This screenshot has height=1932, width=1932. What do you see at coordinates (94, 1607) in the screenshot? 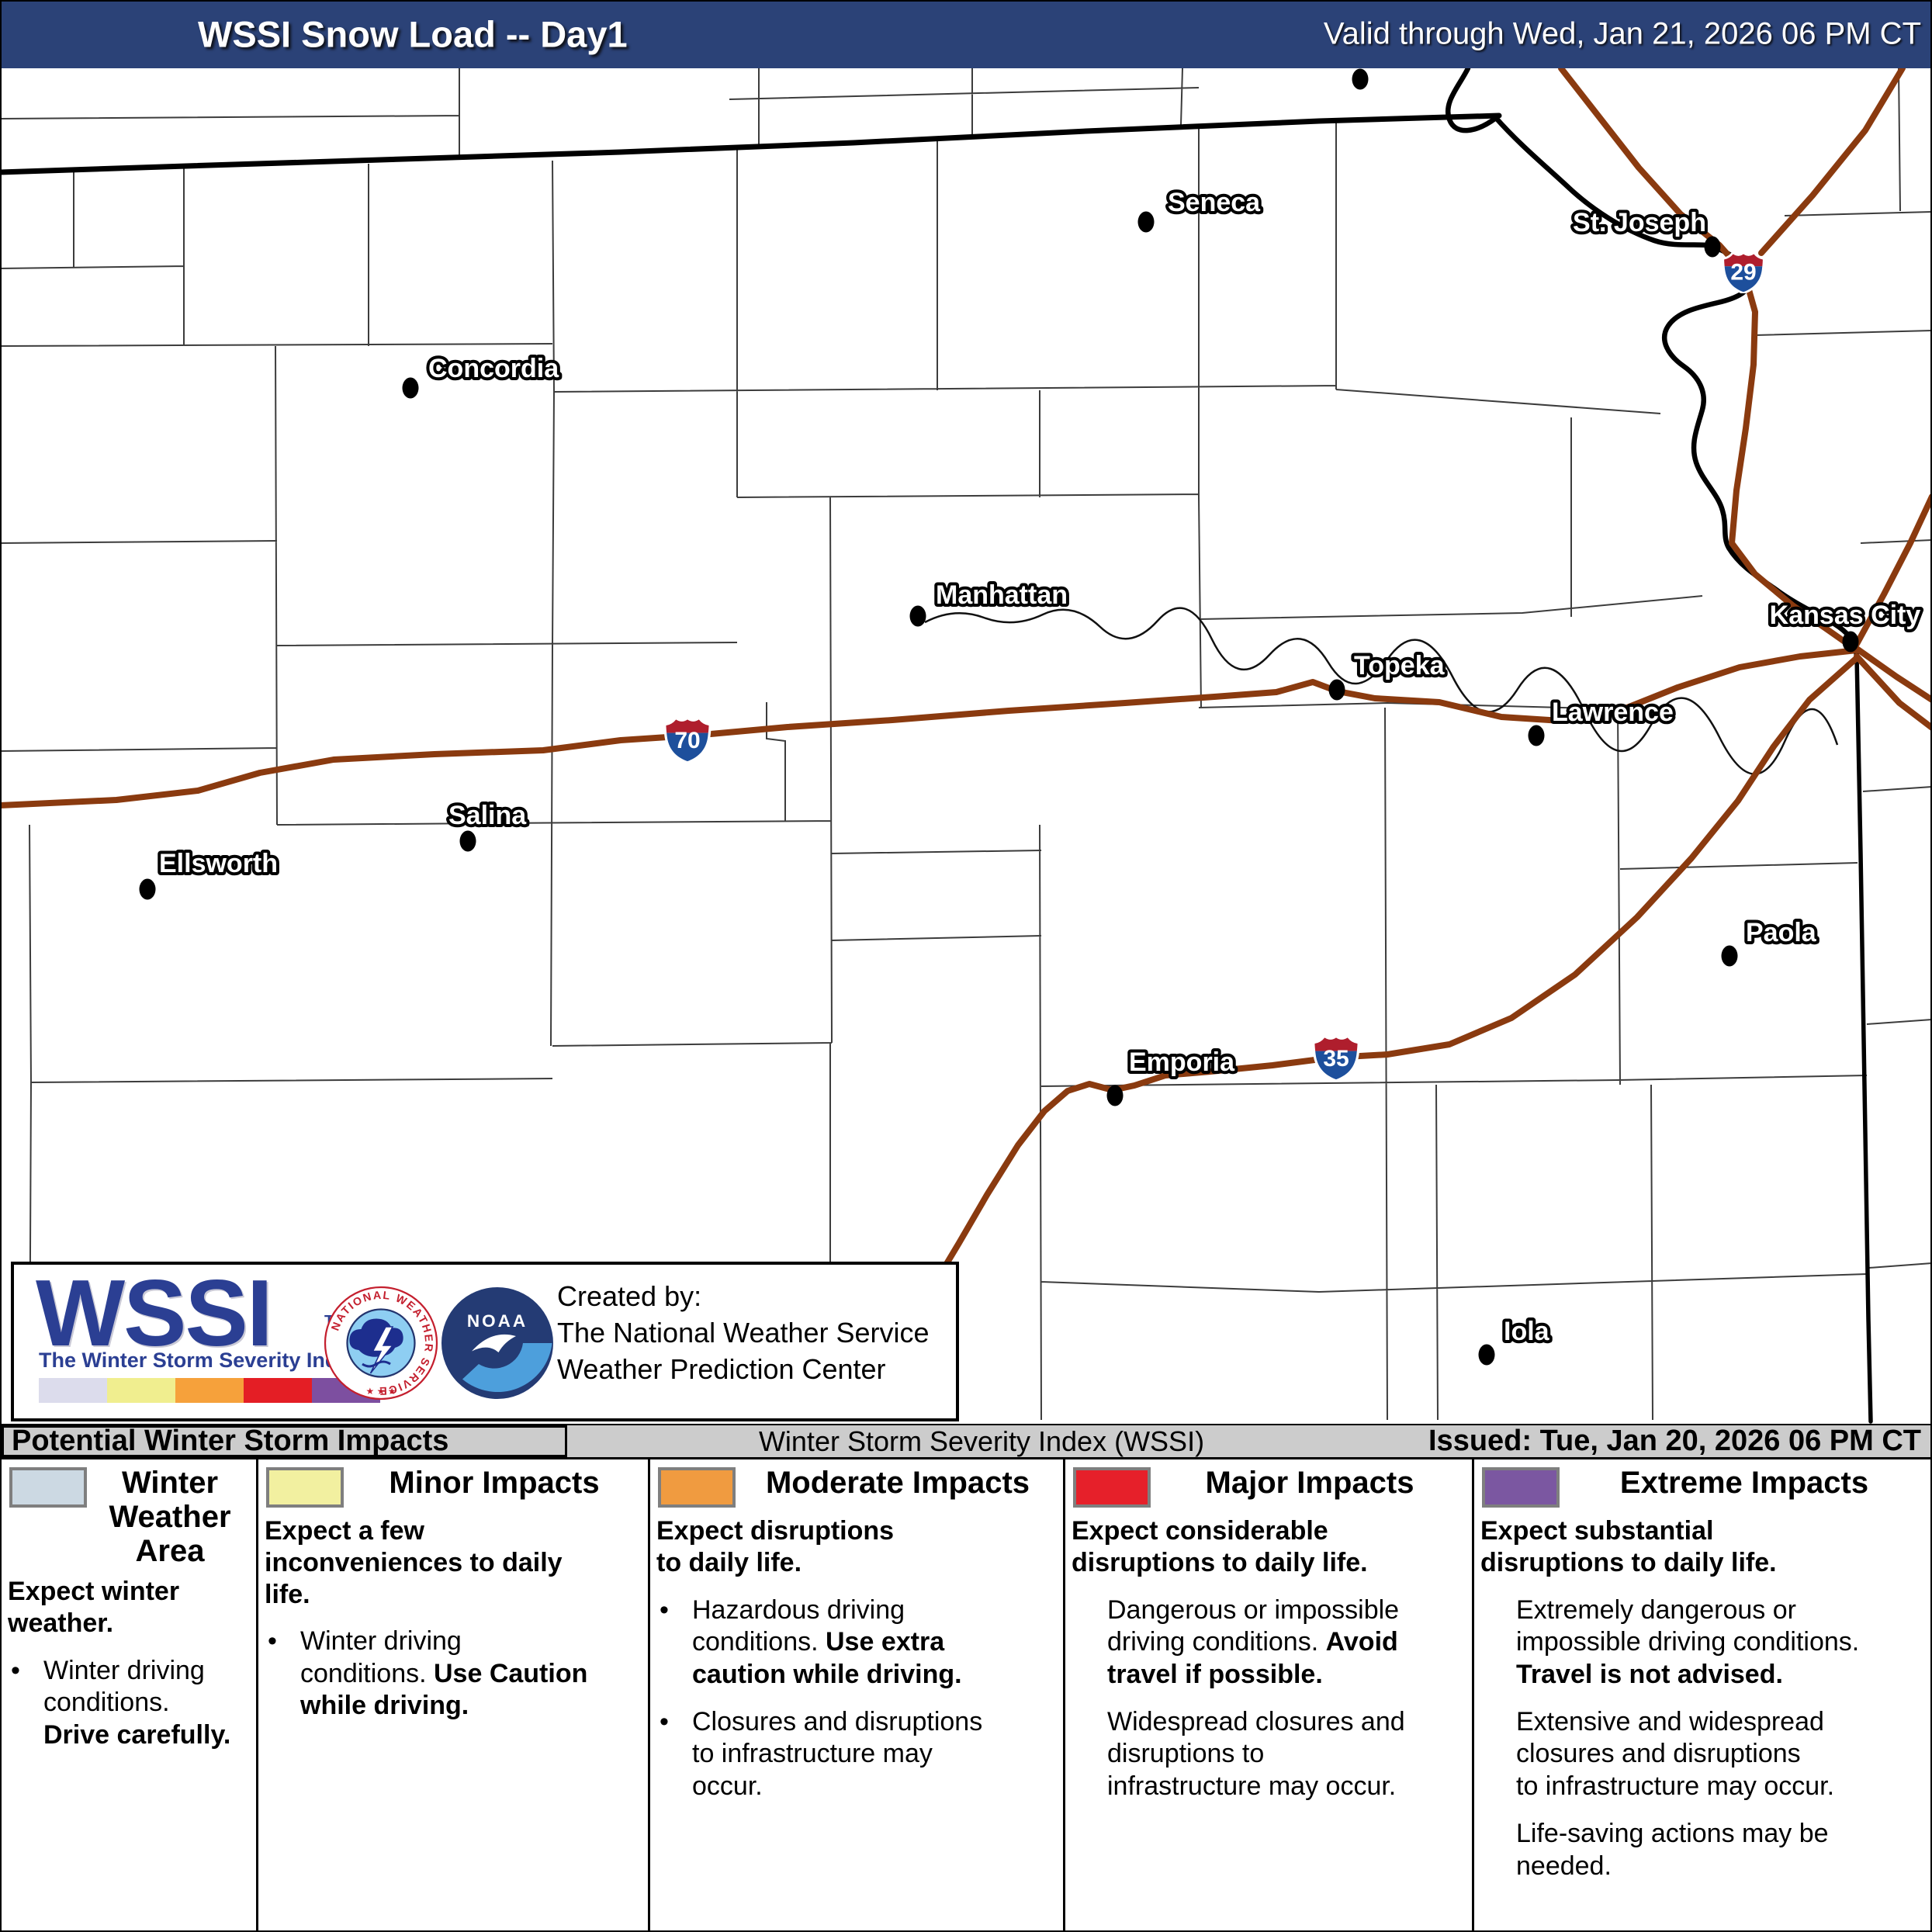
I see `legend-intro: Expect winter weather.` at bounding box center [94, 1607].